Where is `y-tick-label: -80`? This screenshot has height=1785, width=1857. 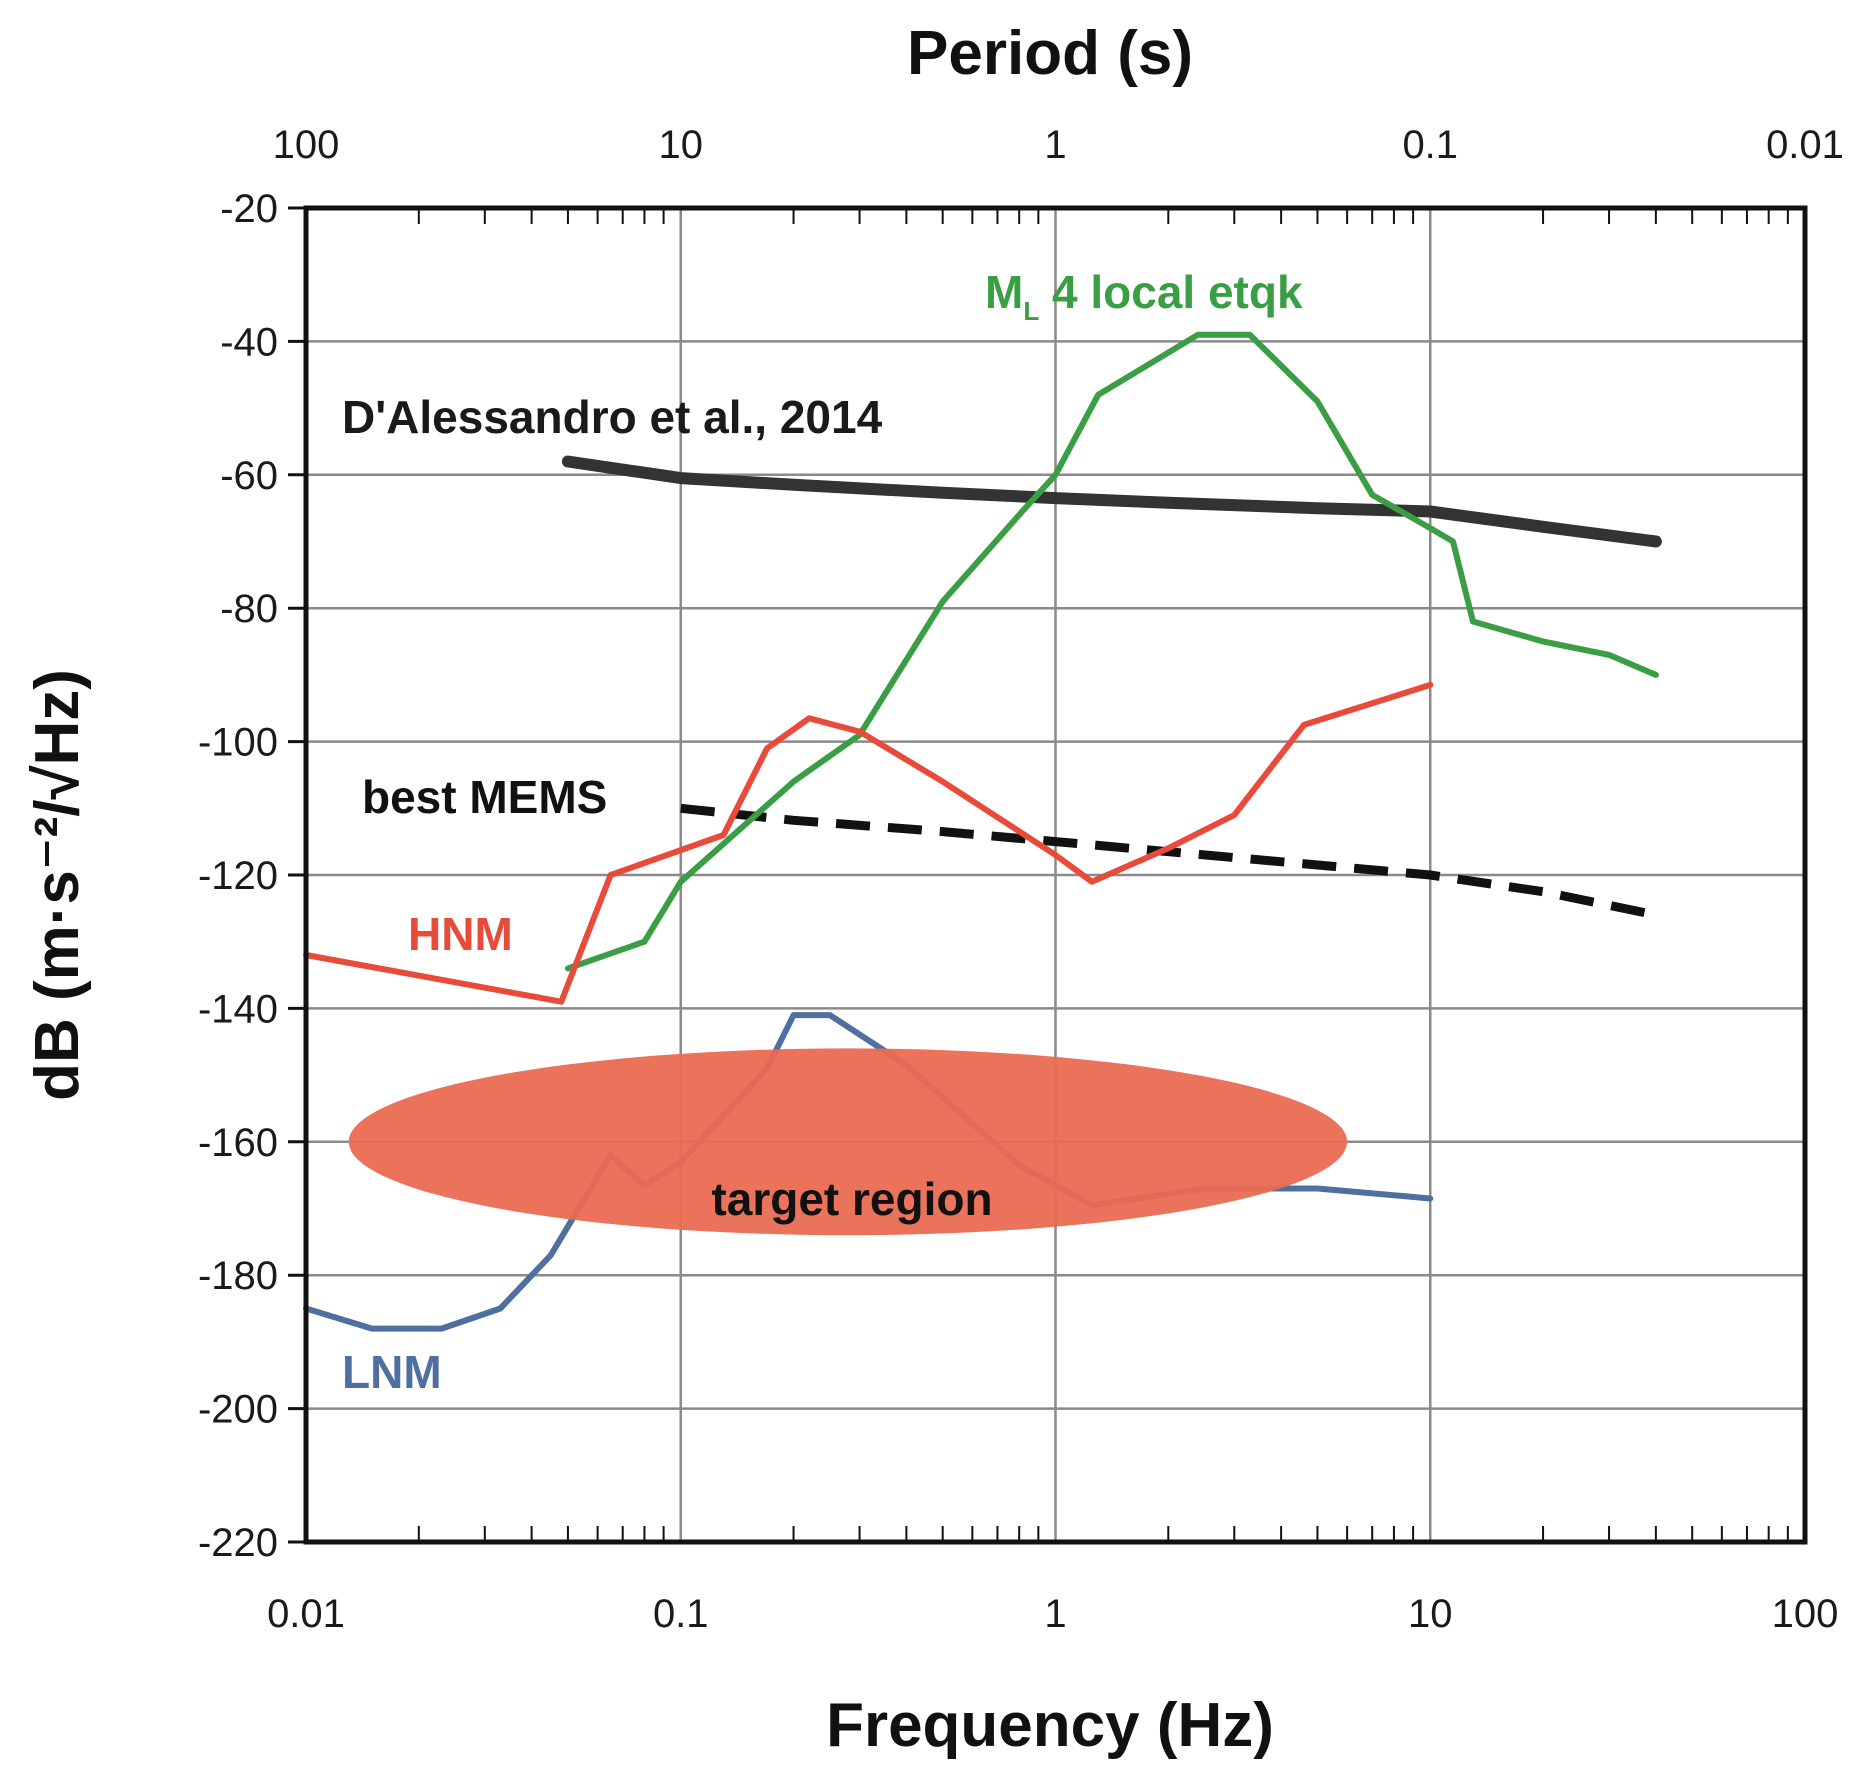
y-tick-label: -80 is located at coordinates (249, 609).